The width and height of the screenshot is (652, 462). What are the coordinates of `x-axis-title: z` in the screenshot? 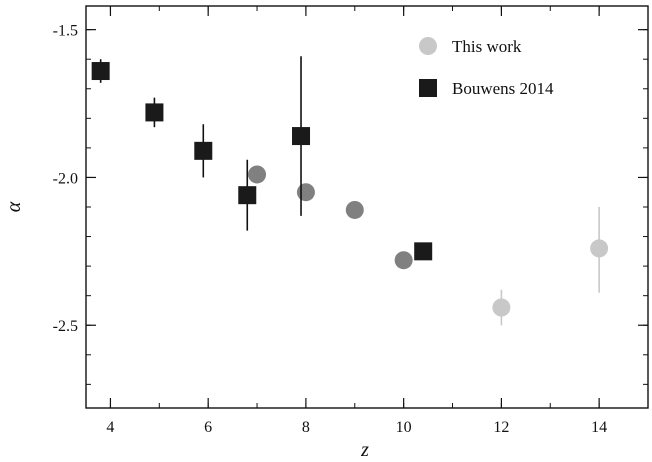 It's located at (364, 450).